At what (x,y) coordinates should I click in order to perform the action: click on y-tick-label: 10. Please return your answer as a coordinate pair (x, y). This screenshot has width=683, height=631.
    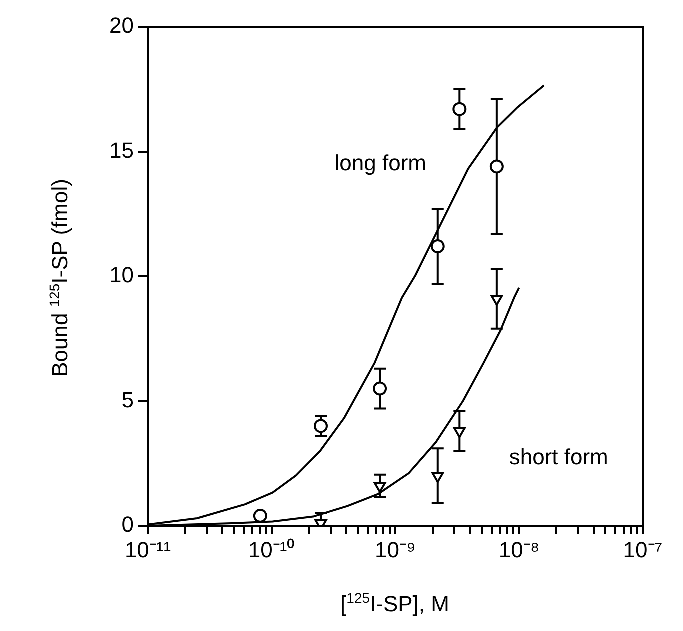
    Looking at the image, I should click on (122, 275).